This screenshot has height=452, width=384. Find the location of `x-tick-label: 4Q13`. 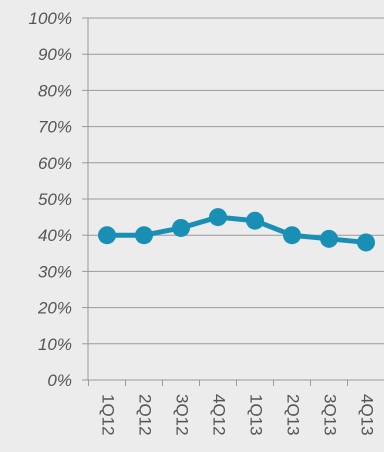

x-tick-label: 4Q13 is located at coordinates (367, 415).